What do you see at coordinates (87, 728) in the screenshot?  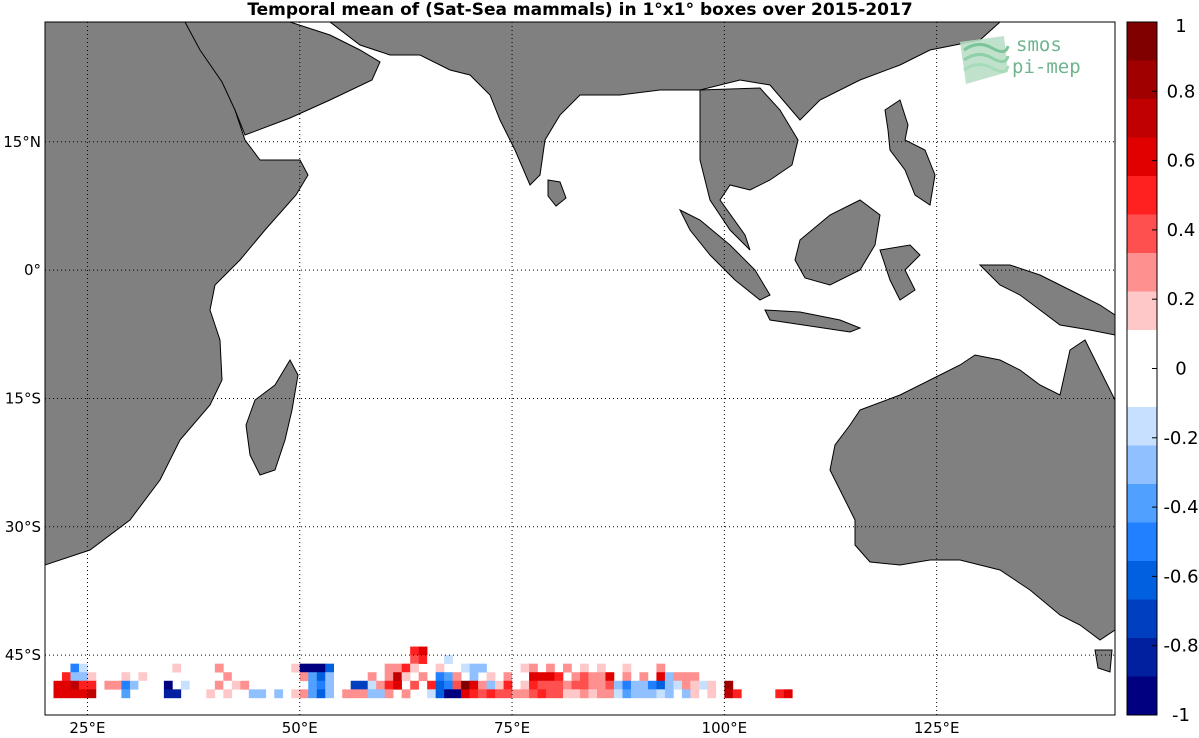 I see `x-tick-label: 25°E` at bounding box center [87, 728].